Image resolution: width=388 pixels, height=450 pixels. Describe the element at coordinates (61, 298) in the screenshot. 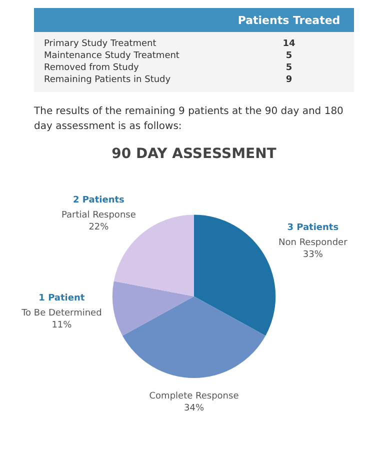

I see `text: 1 Patient` at that location.